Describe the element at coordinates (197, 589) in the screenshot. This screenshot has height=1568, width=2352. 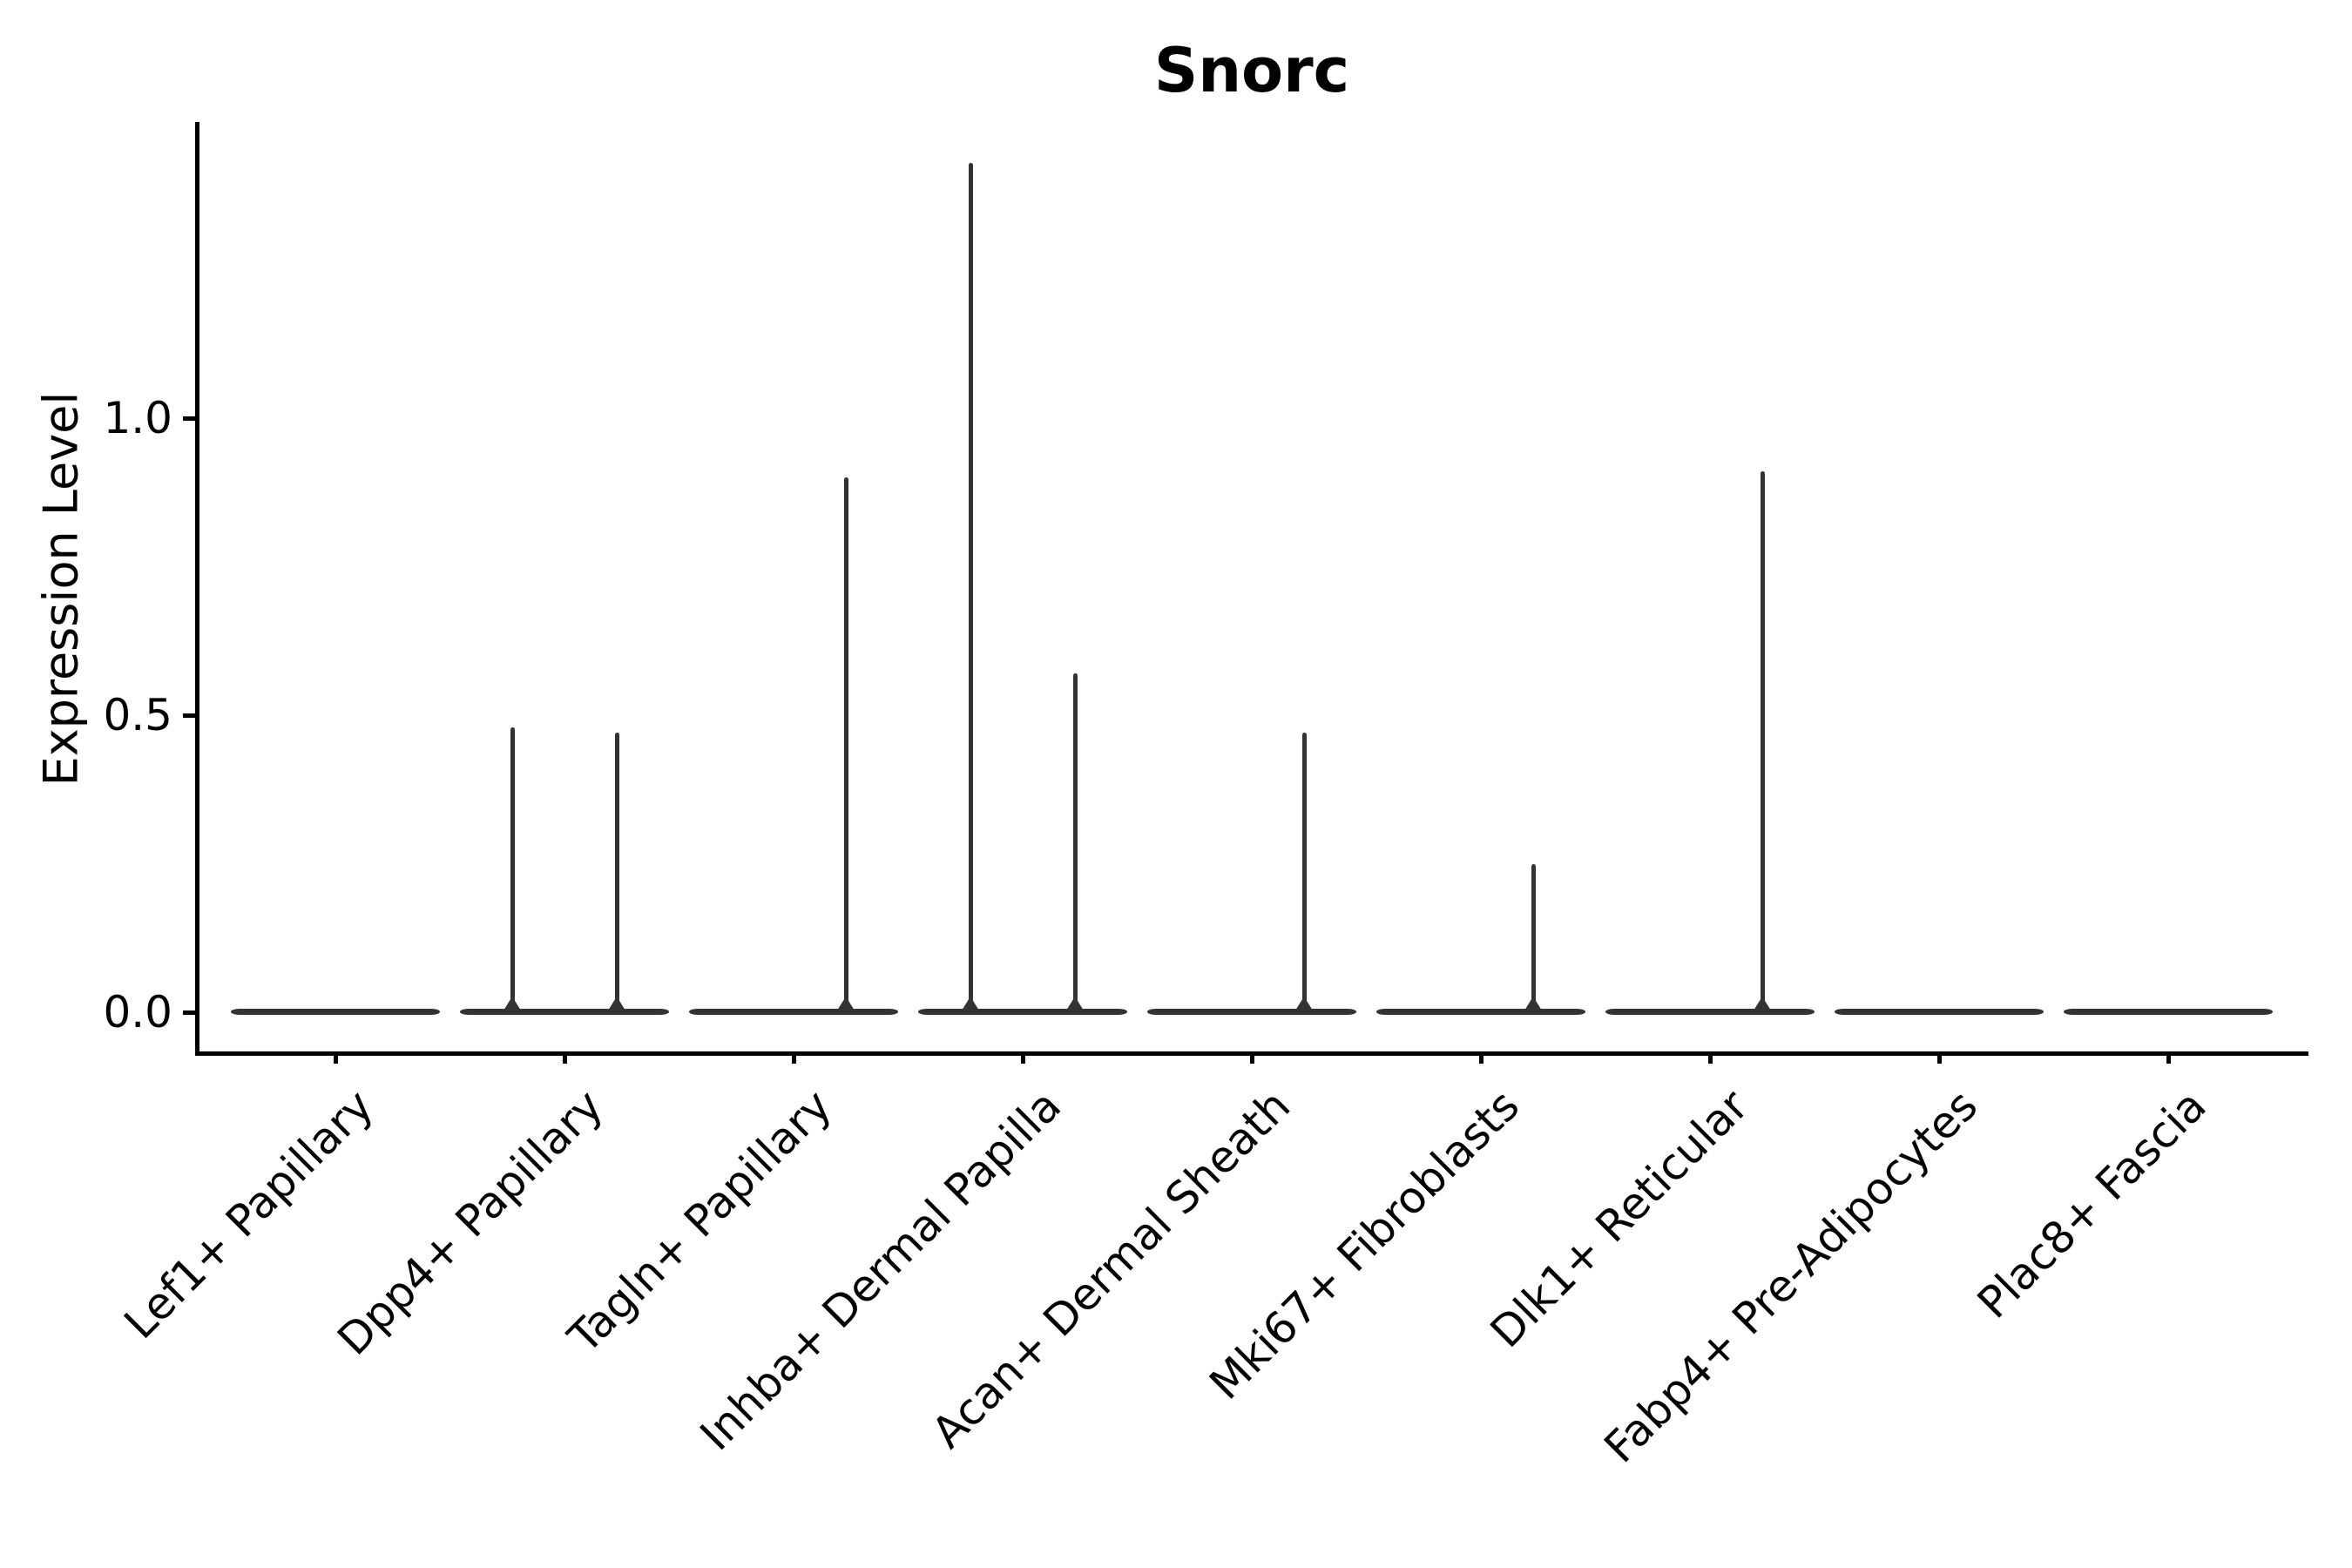
I see `y-axis-spine` at that location.